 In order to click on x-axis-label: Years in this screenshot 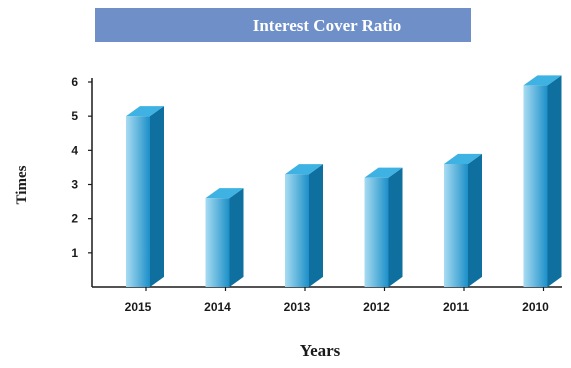, I will do `click(320, 350)`.